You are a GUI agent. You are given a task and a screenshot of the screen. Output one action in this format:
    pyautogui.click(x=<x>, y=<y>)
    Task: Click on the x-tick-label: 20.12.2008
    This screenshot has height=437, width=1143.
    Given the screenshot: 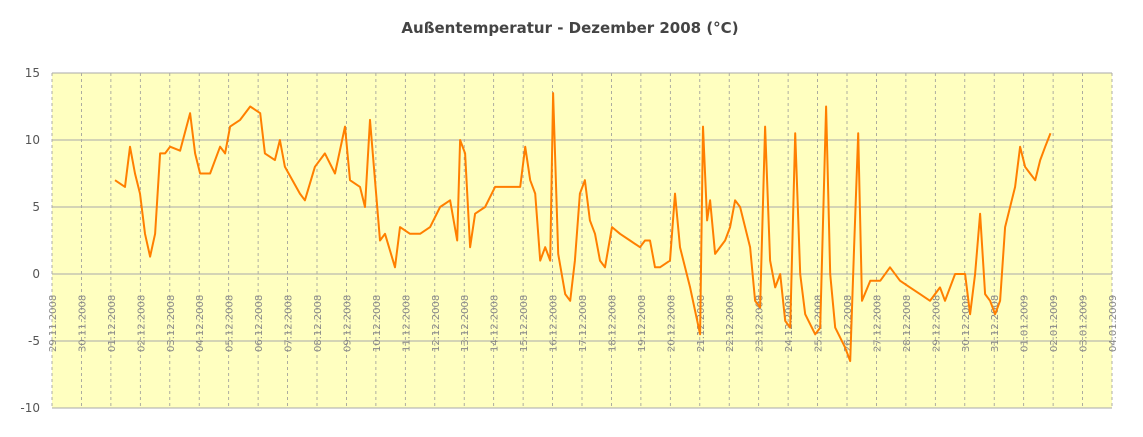 What is the action you would take?
    pyautogui.click(x=671, y=323)
    